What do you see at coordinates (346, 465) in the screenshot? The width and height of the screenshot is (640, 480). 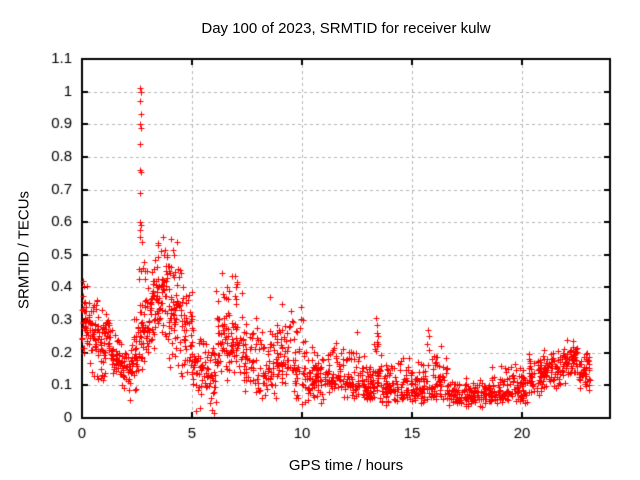 I see `x-axis-label: GPS time / hours` at bounding box center [346, 465].